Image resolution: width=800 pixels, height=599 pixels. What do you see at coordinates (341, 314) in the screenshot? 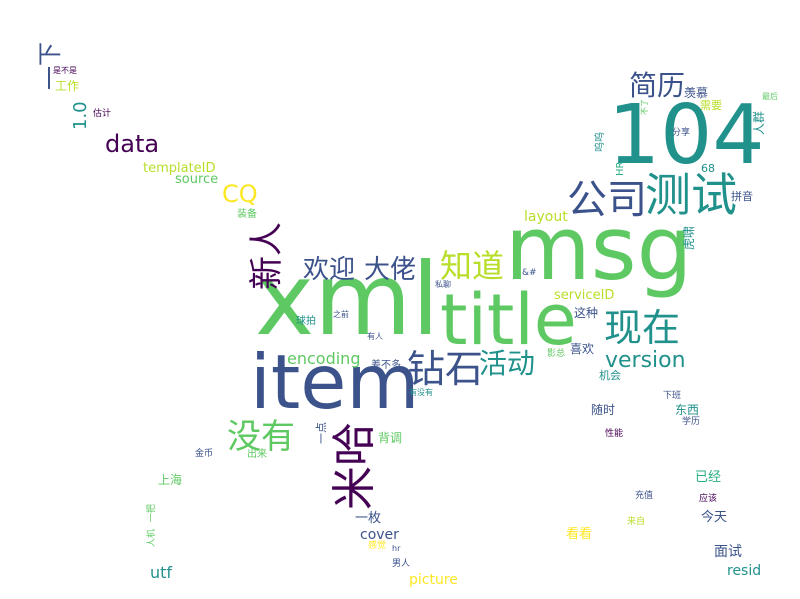
I see `word-cloud-word: 之前` at bounding box center [341, 314].